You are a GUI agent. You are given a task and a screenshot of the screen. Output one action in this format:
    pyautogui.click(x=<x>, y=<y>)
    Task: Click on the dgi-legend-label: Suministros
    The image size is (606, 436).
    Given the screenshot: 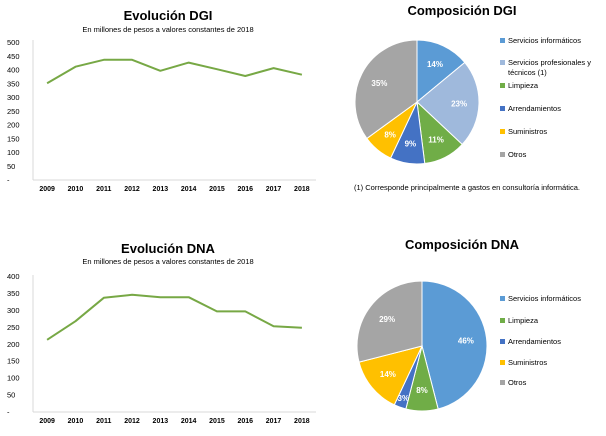 What is the action you would take?
    pyautogui.click(x=527, y=131)
    